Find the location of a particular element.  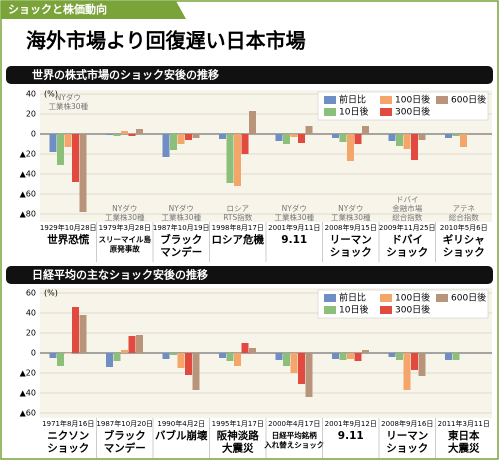

event-name: ショック is located at coordinates (407, 253).